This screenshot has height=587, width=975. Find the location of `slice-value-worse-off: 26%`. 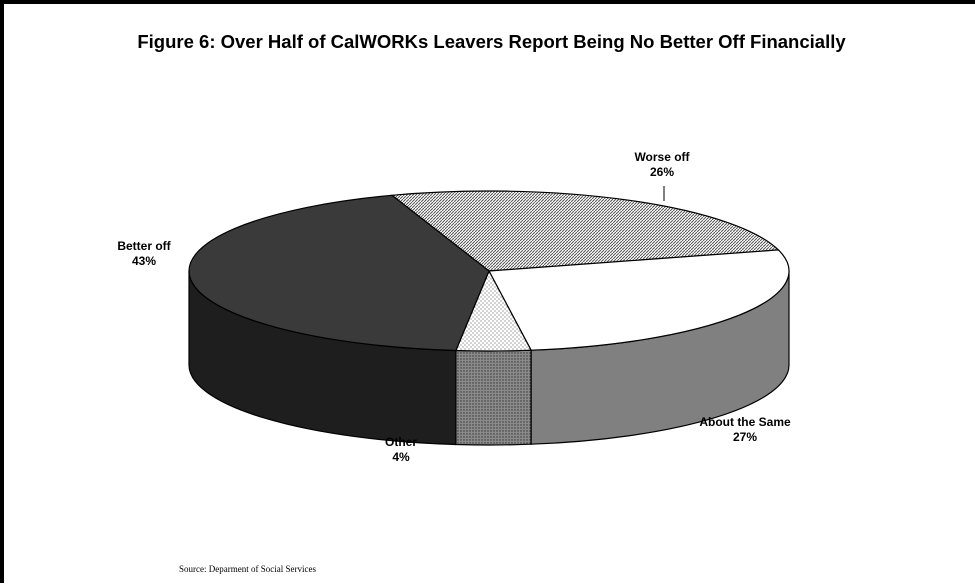

slice-value-worse-off: 26% is located at coordinates (662, 172).